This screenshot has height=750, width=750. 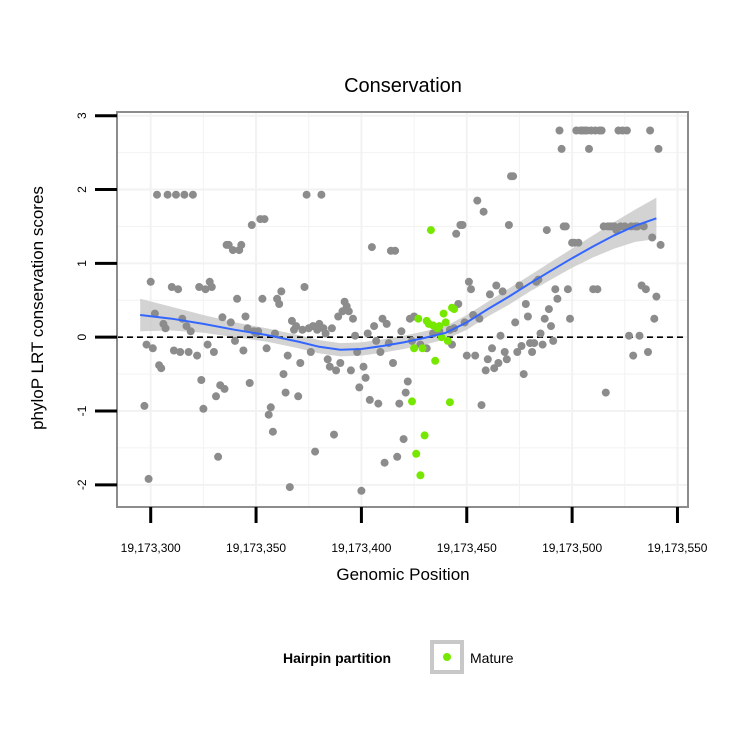 What do you see at coordinates (467, 548) in the screenshot?
I see `x-tick-label: 19,173,450` at bounding box center [467, 548].